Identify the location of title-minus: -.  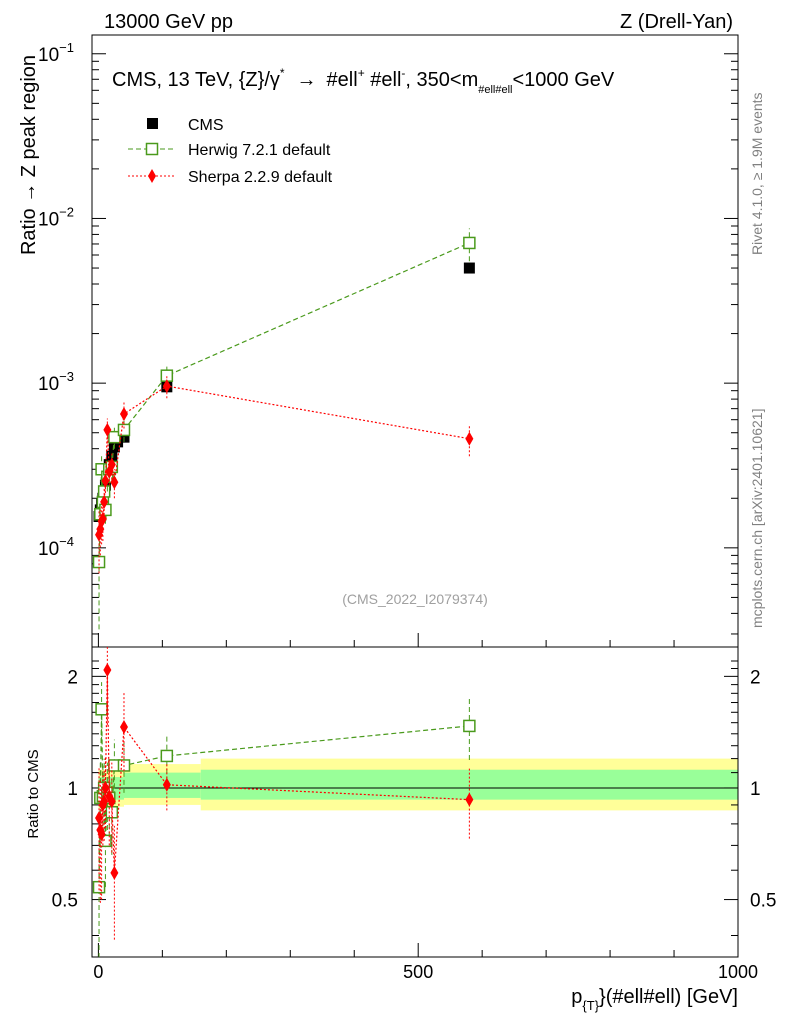
(403, 73).